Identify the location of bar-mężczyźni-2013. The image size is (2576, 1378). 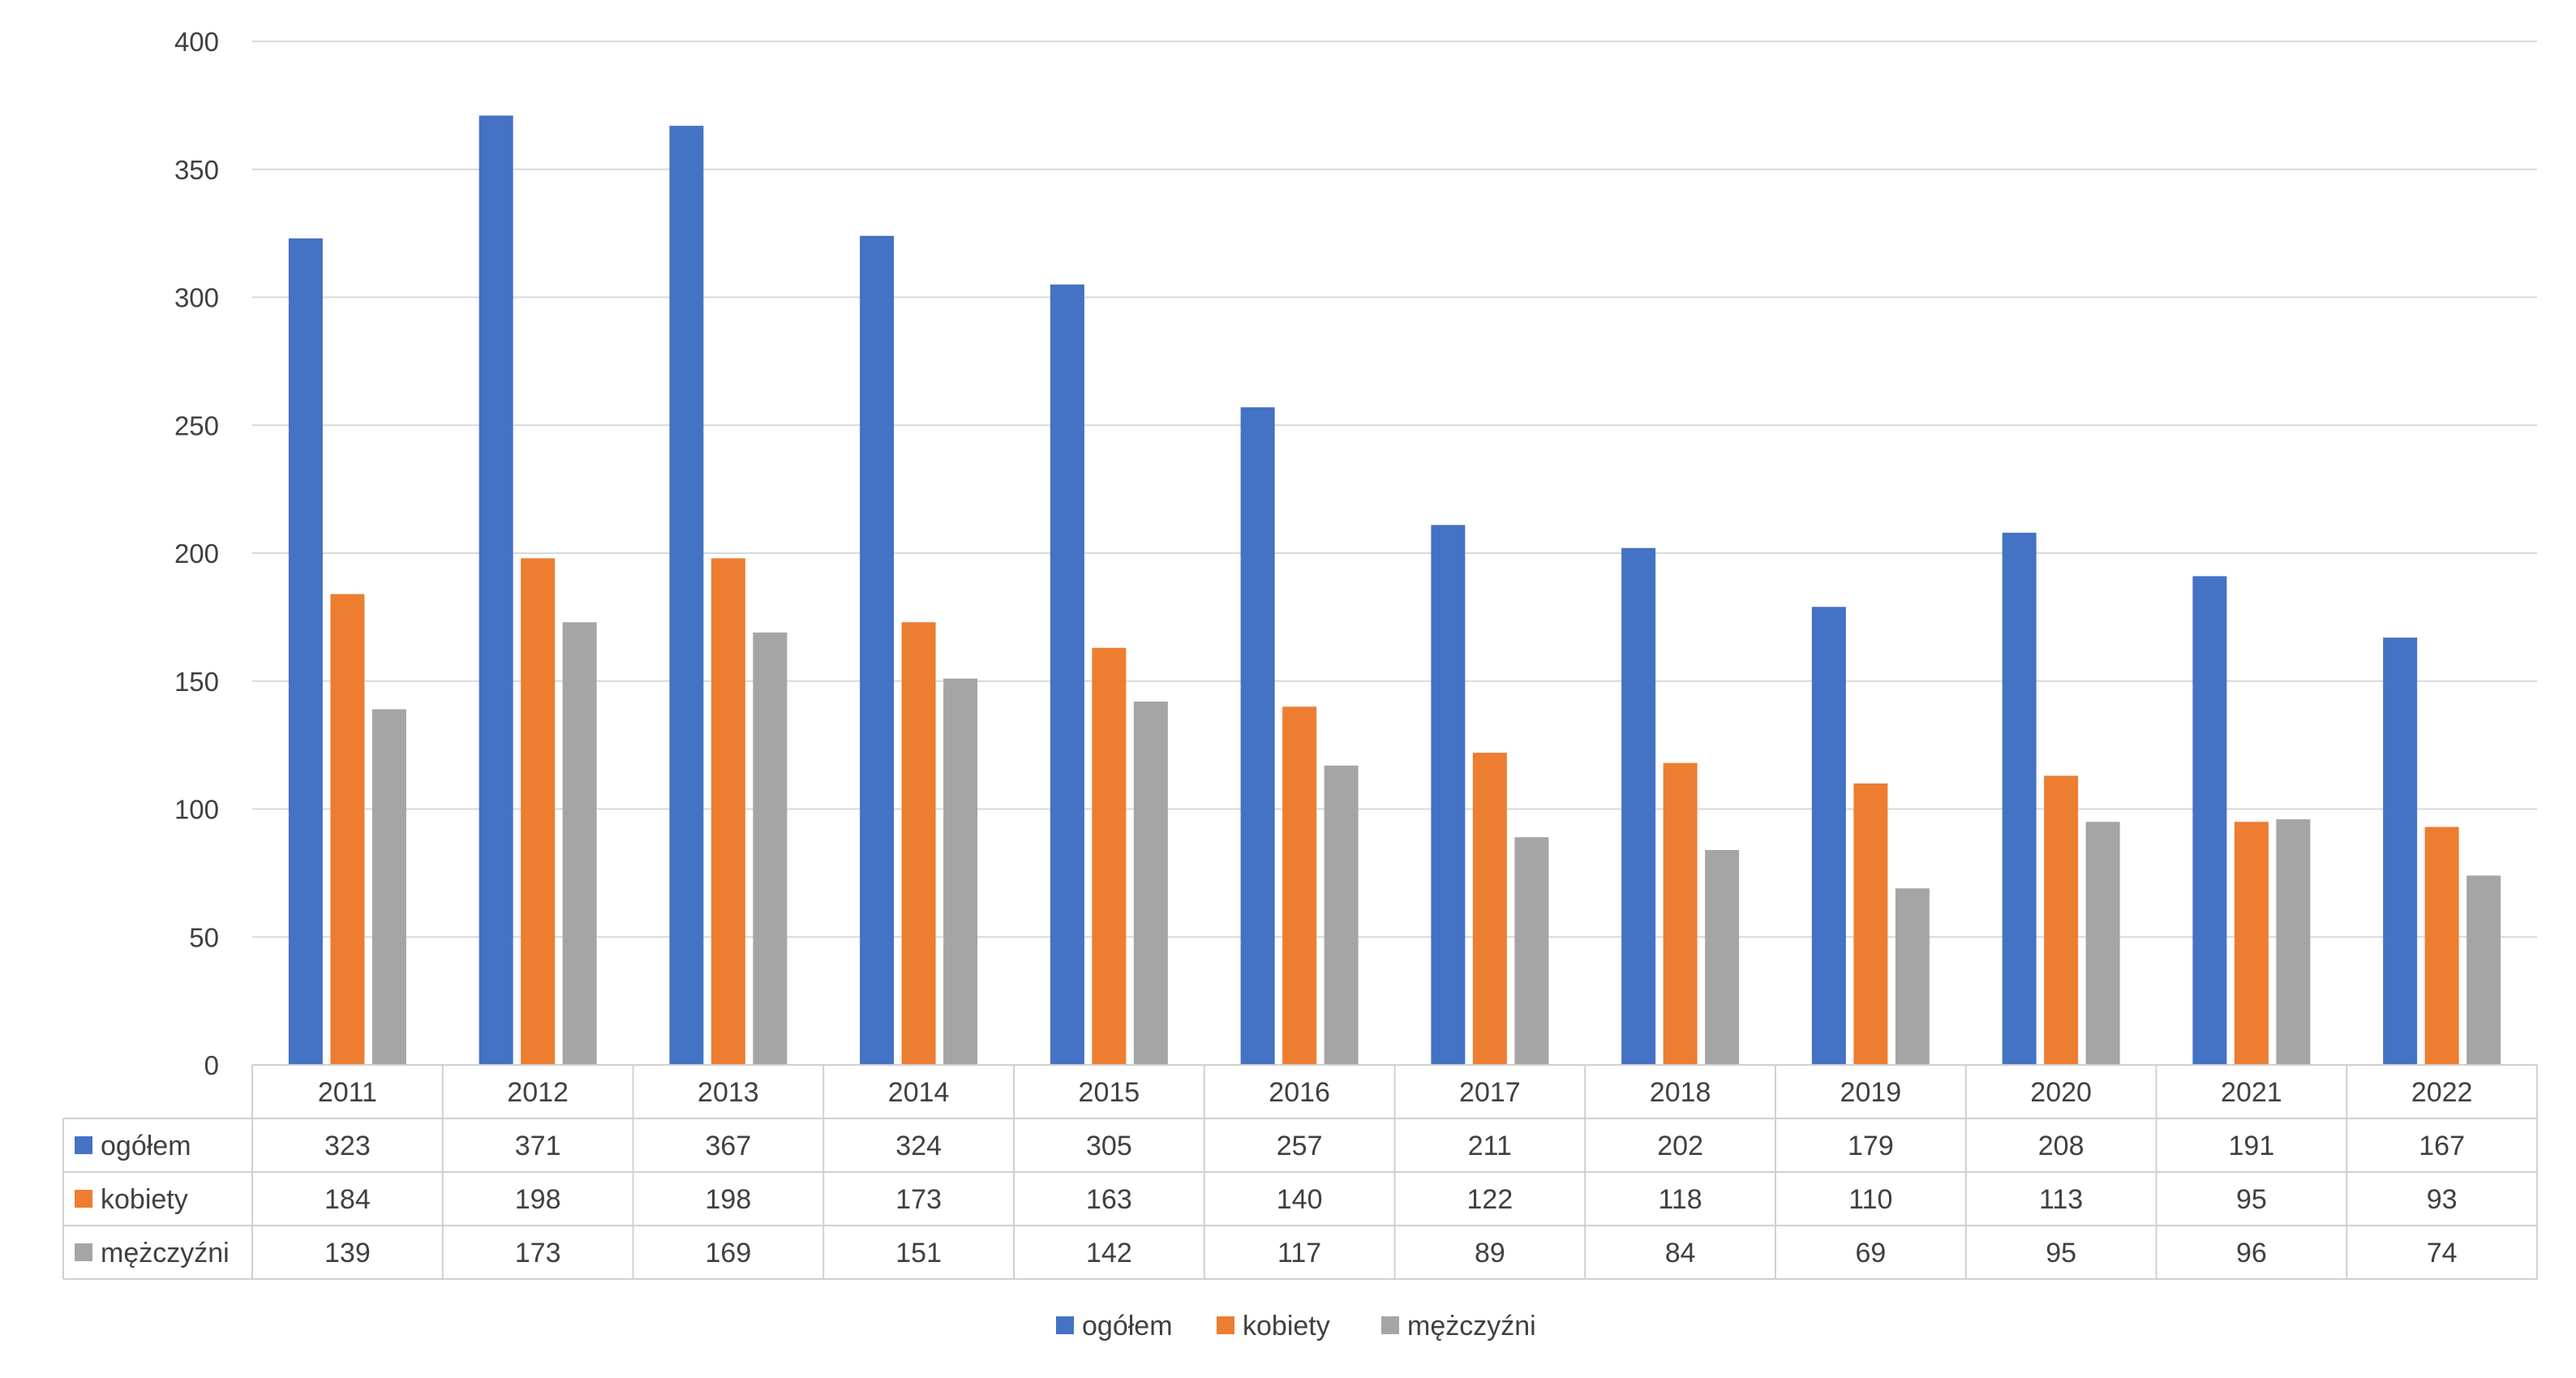
(770, 848).